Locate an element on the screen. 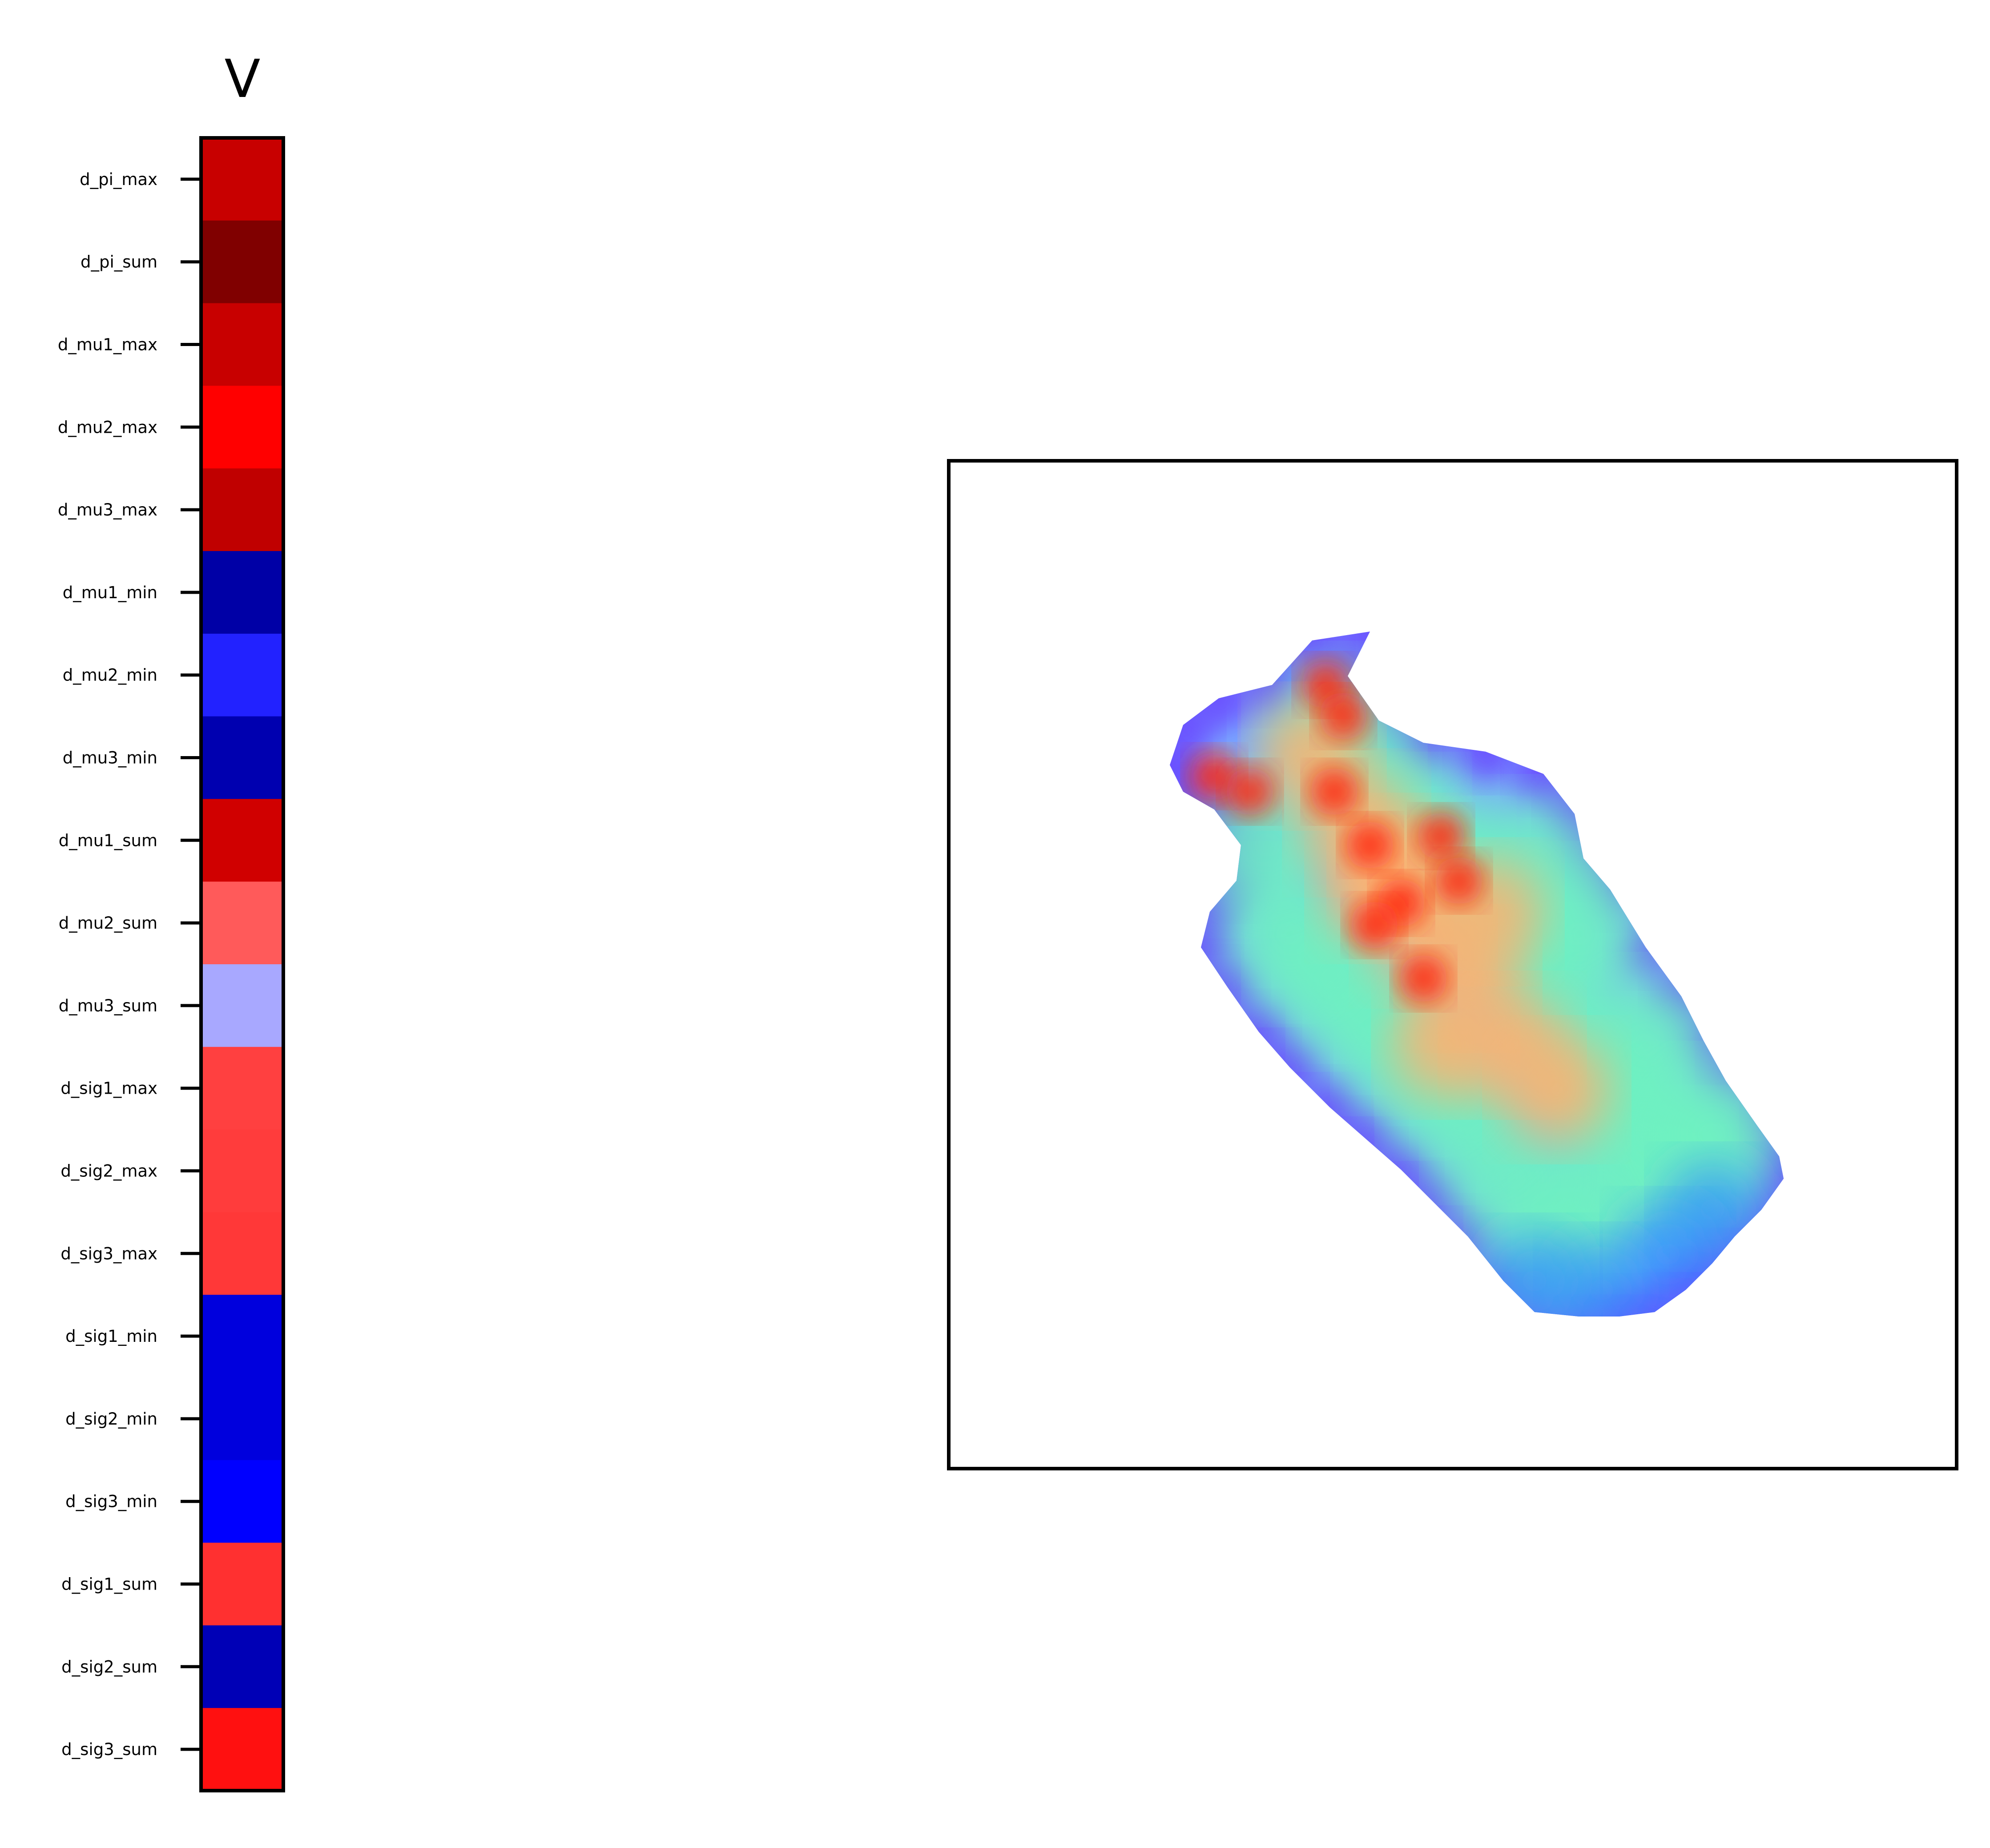 Image resolution: width=1990 pixels, height=1848 pixels. heatmap-cell-d-mu1-max is located at coordinates (242, 345).